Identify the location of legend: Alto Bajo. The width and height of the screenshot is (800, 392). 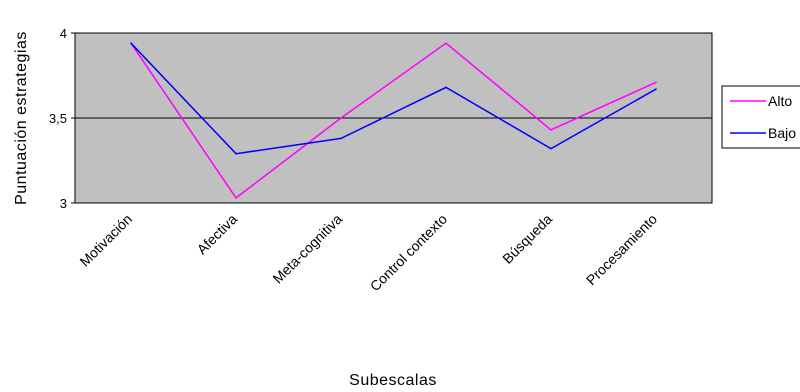
(760, 117).